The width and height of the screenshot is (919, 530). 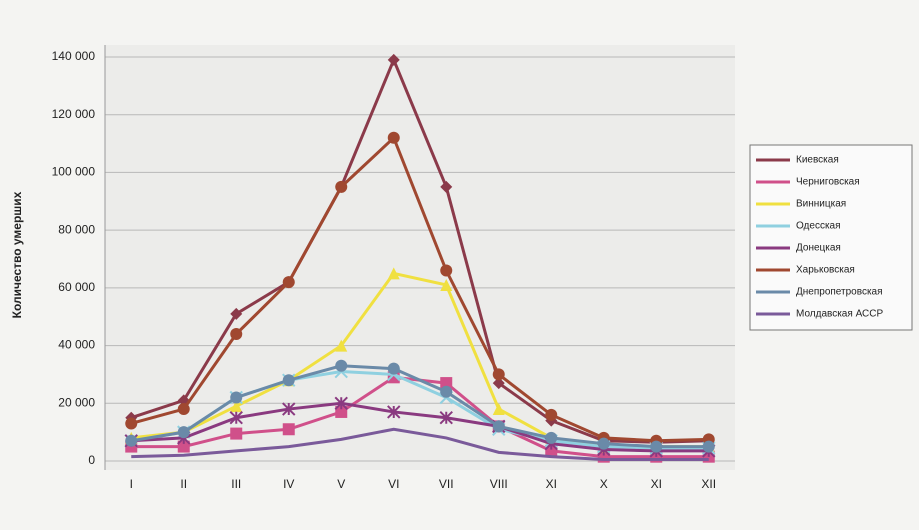 I want to click on y-tick-label: 120 000, so click(x=74, y=114).